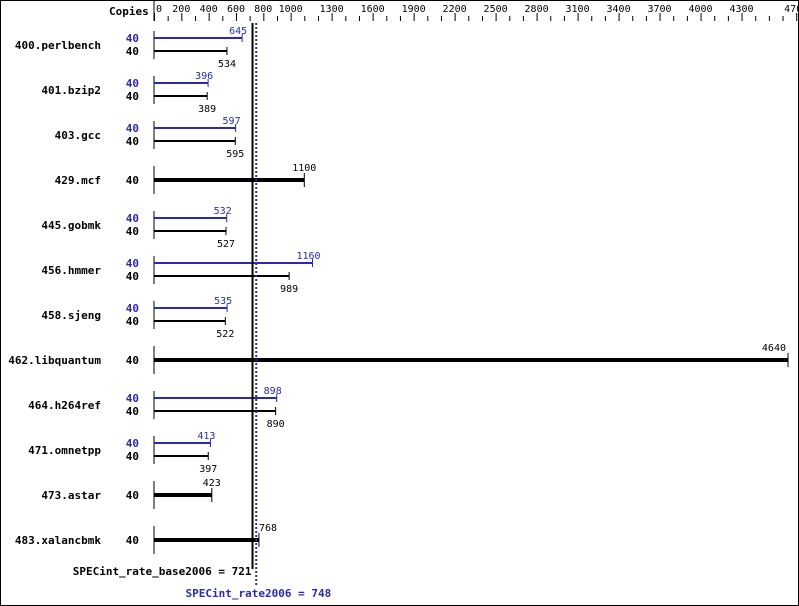 The width and height of the screenshot is (799, 606). What do you see at coordinates (78, 135) in the screenshot?
I see `benchmark-label: 403.gcc` at bounding box center [78, 135].